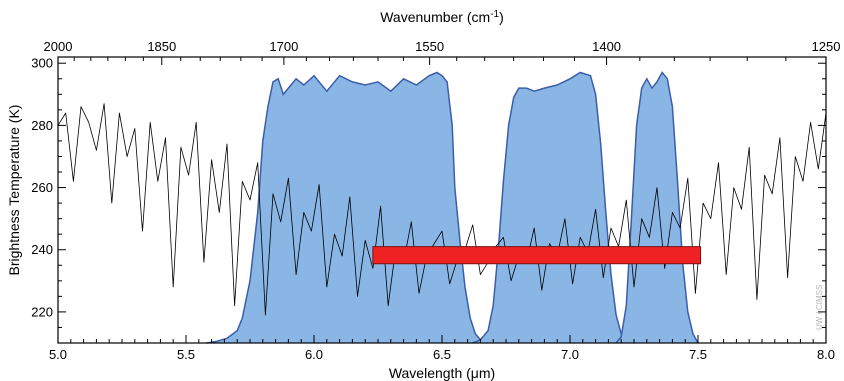 This screenshot has width=844, height=381. I want to click on x2-tick-label: 1400, so click(606, 46).